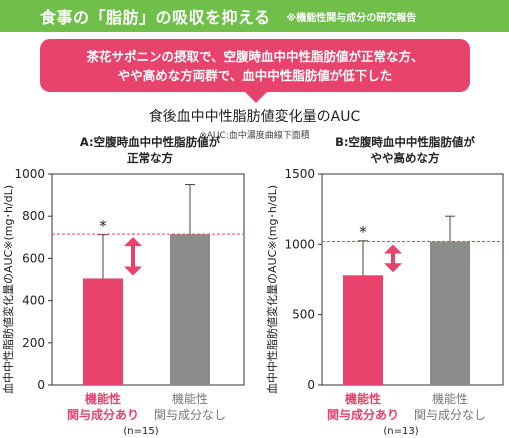  I want to click on top-banner: 食事の「脂肪」の吸収を抑える ※機能性関与成分の研究報告, so click(254, 16).